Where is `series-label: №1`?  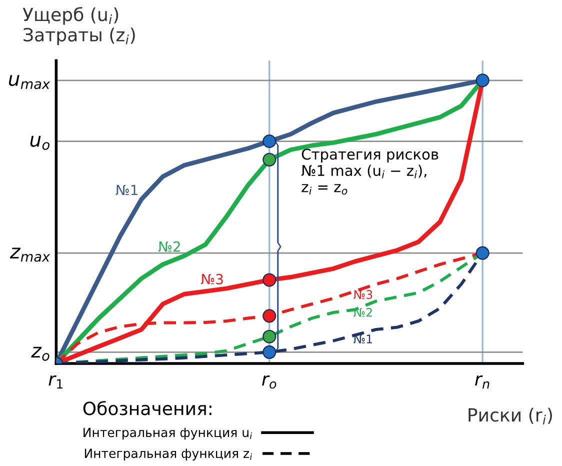
series-label: №1 is located at coordinates (127, 190).